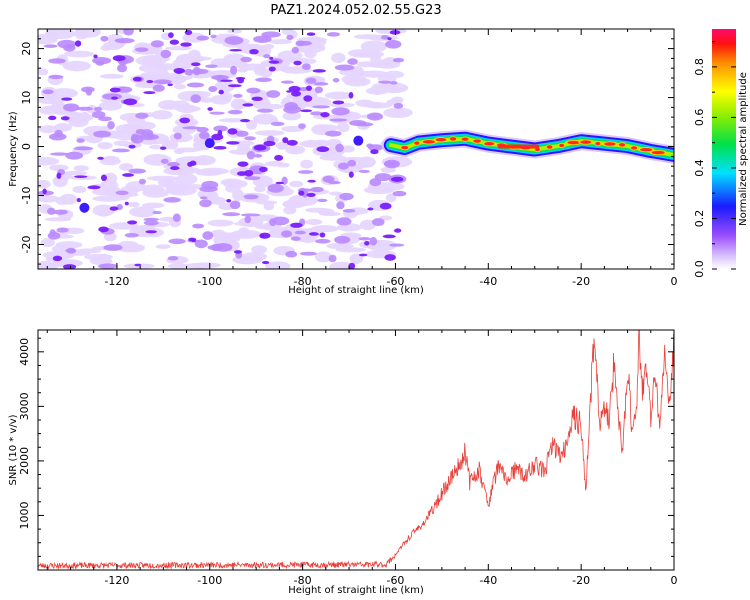 The image size is (750, 600). What do you see at coordinates (699, 67) in the screenshot?
I see `colorbar-tick-label: 0.8` at bounding box center [699, 67].